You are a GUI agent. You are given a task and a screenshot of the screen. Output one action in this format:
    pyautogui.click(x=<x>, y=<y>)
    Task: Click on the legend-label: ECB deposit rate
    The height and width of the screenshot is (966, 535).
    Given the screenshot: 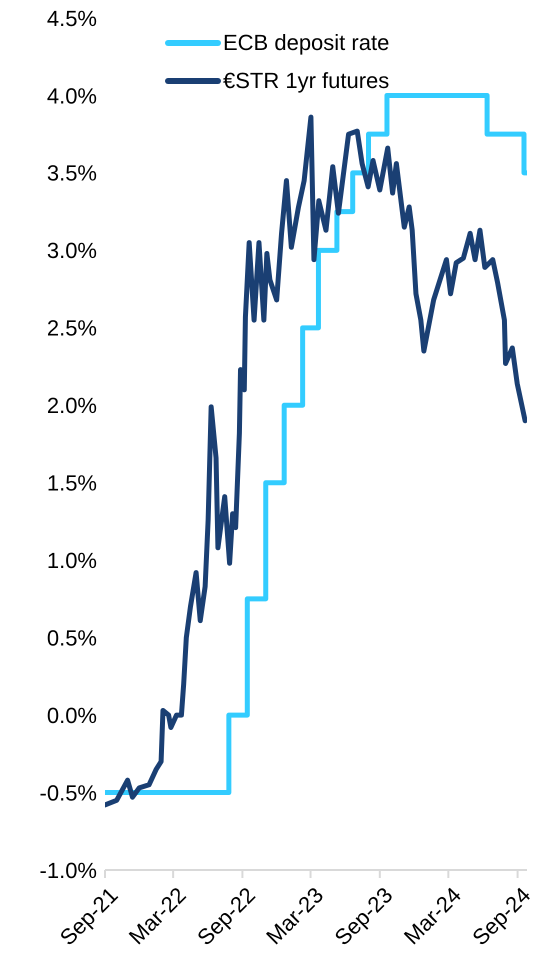 What is the action you would take?
    pyautogui.click(x=306, y=43)
    